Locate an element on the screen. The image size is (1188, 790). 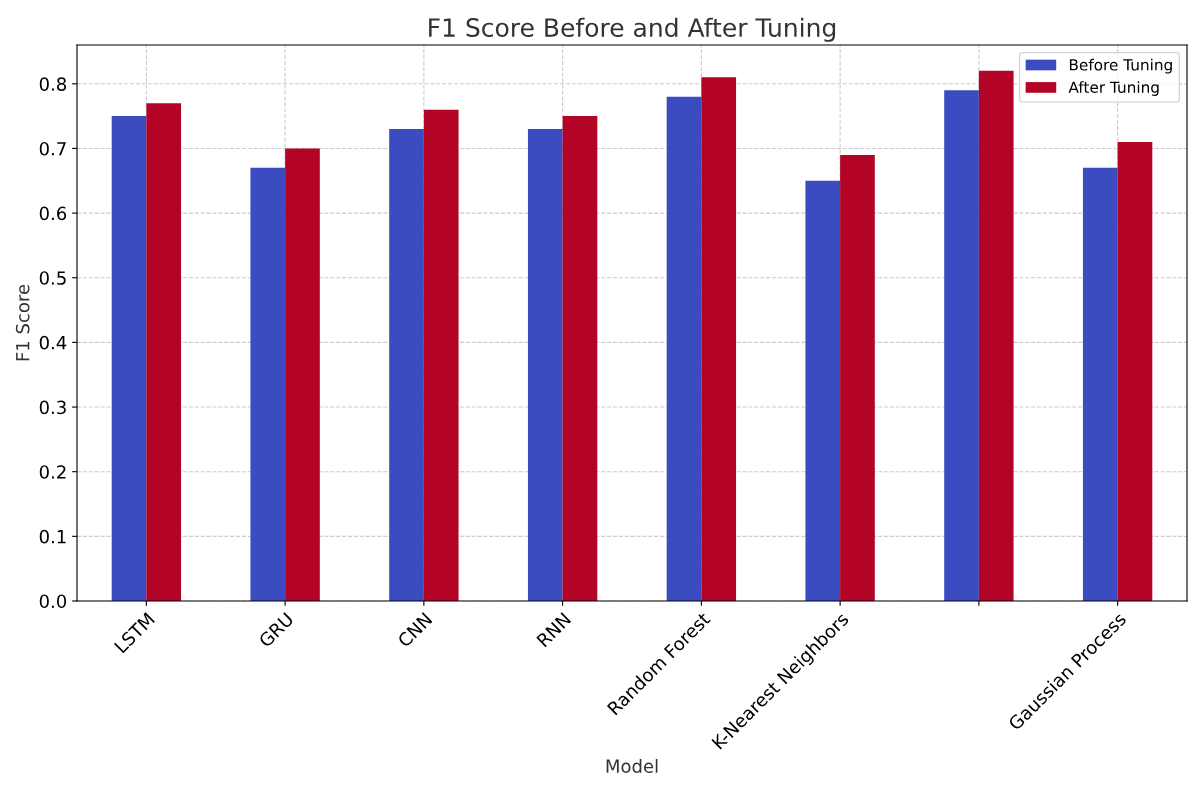
y-tick-label: 0.7 is located at coordinates (52, 148).